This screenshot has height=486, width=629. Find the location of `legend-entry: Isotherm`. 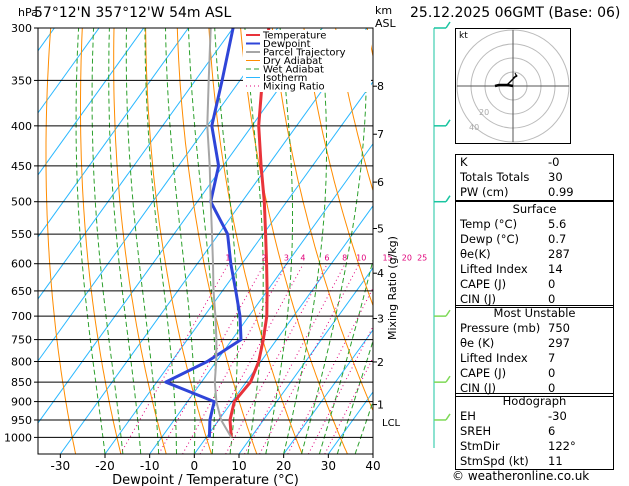

legend-entry: Isotherm is located at coordinates (285, 78).